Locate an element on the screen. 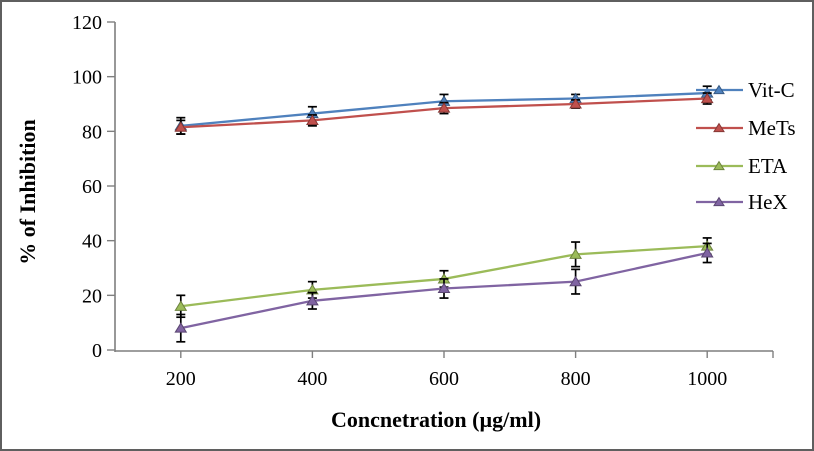 This screenshot has height=451, width=814. x-tick-label: 800 is located at coordinates (576, 379).